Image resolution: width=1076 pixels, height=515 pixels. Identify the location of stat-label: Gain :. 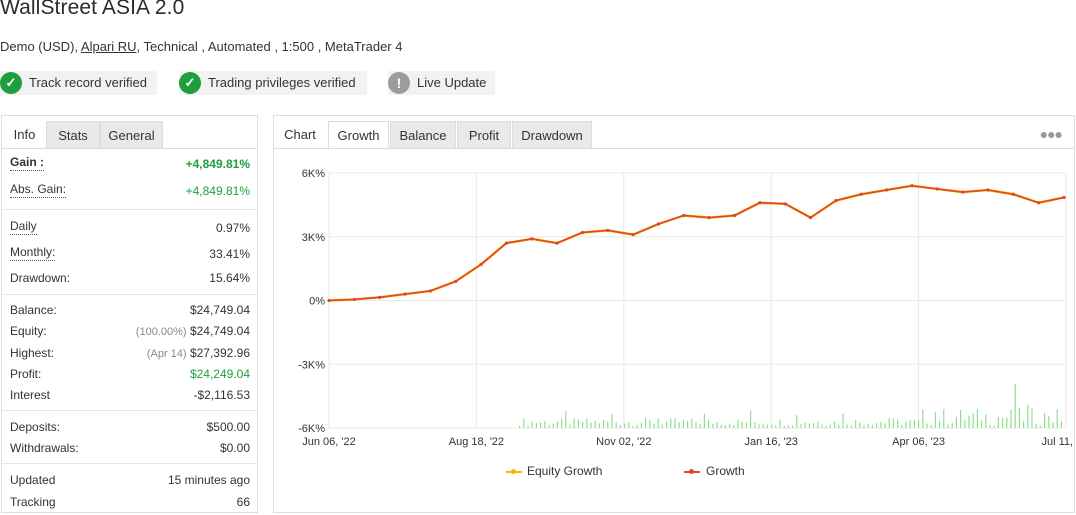
(27, 163).